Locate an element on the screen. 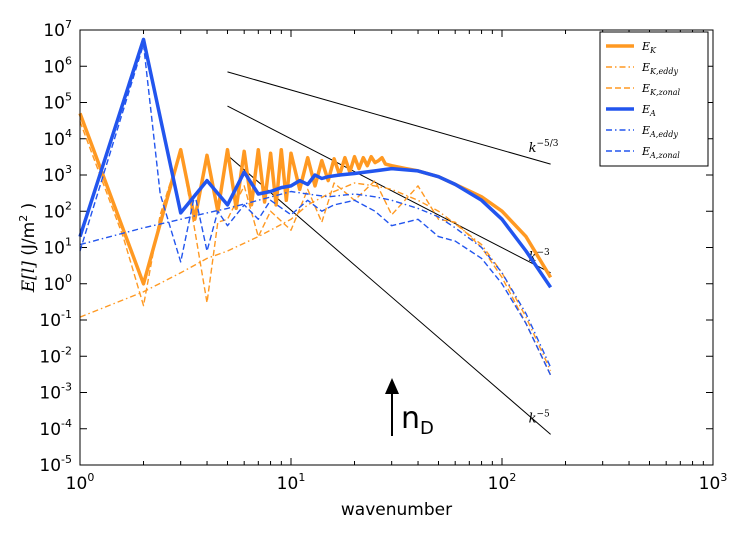 The image size is (747, 534). legend-label-sub: A is located at coordinates (652, 113).